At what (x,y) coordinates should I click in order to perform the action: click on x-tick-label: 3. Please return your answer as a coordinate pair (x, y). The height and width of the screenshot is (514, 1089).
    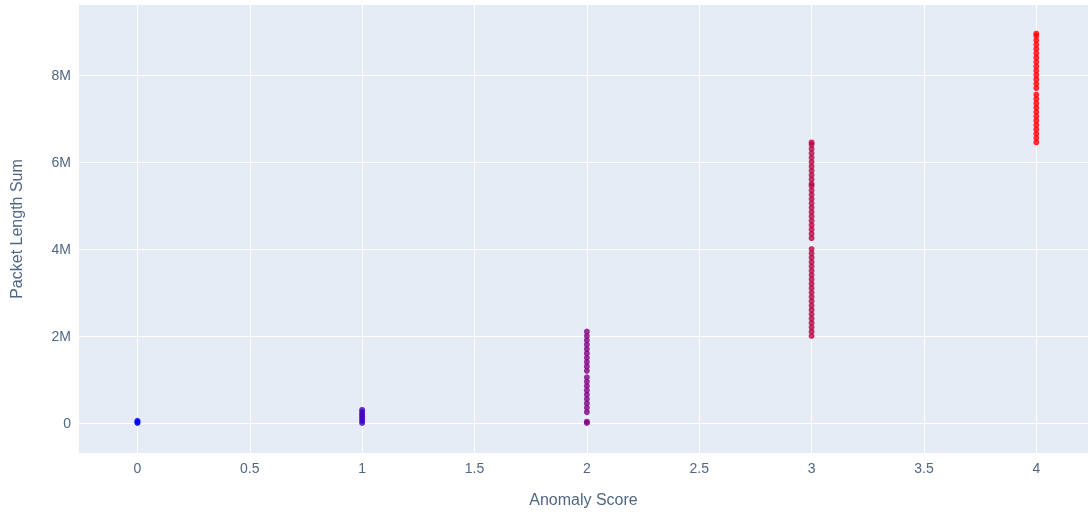
    Looking at the image, I should click on (811, 468).